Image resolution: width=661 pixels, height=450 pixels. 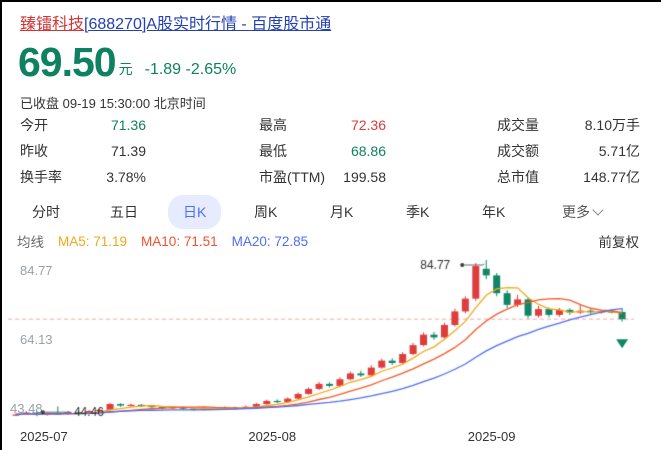 I want to click on title-suffix: [688270]A股实时行情 - 百度股市通, so click(x=208, y=24).